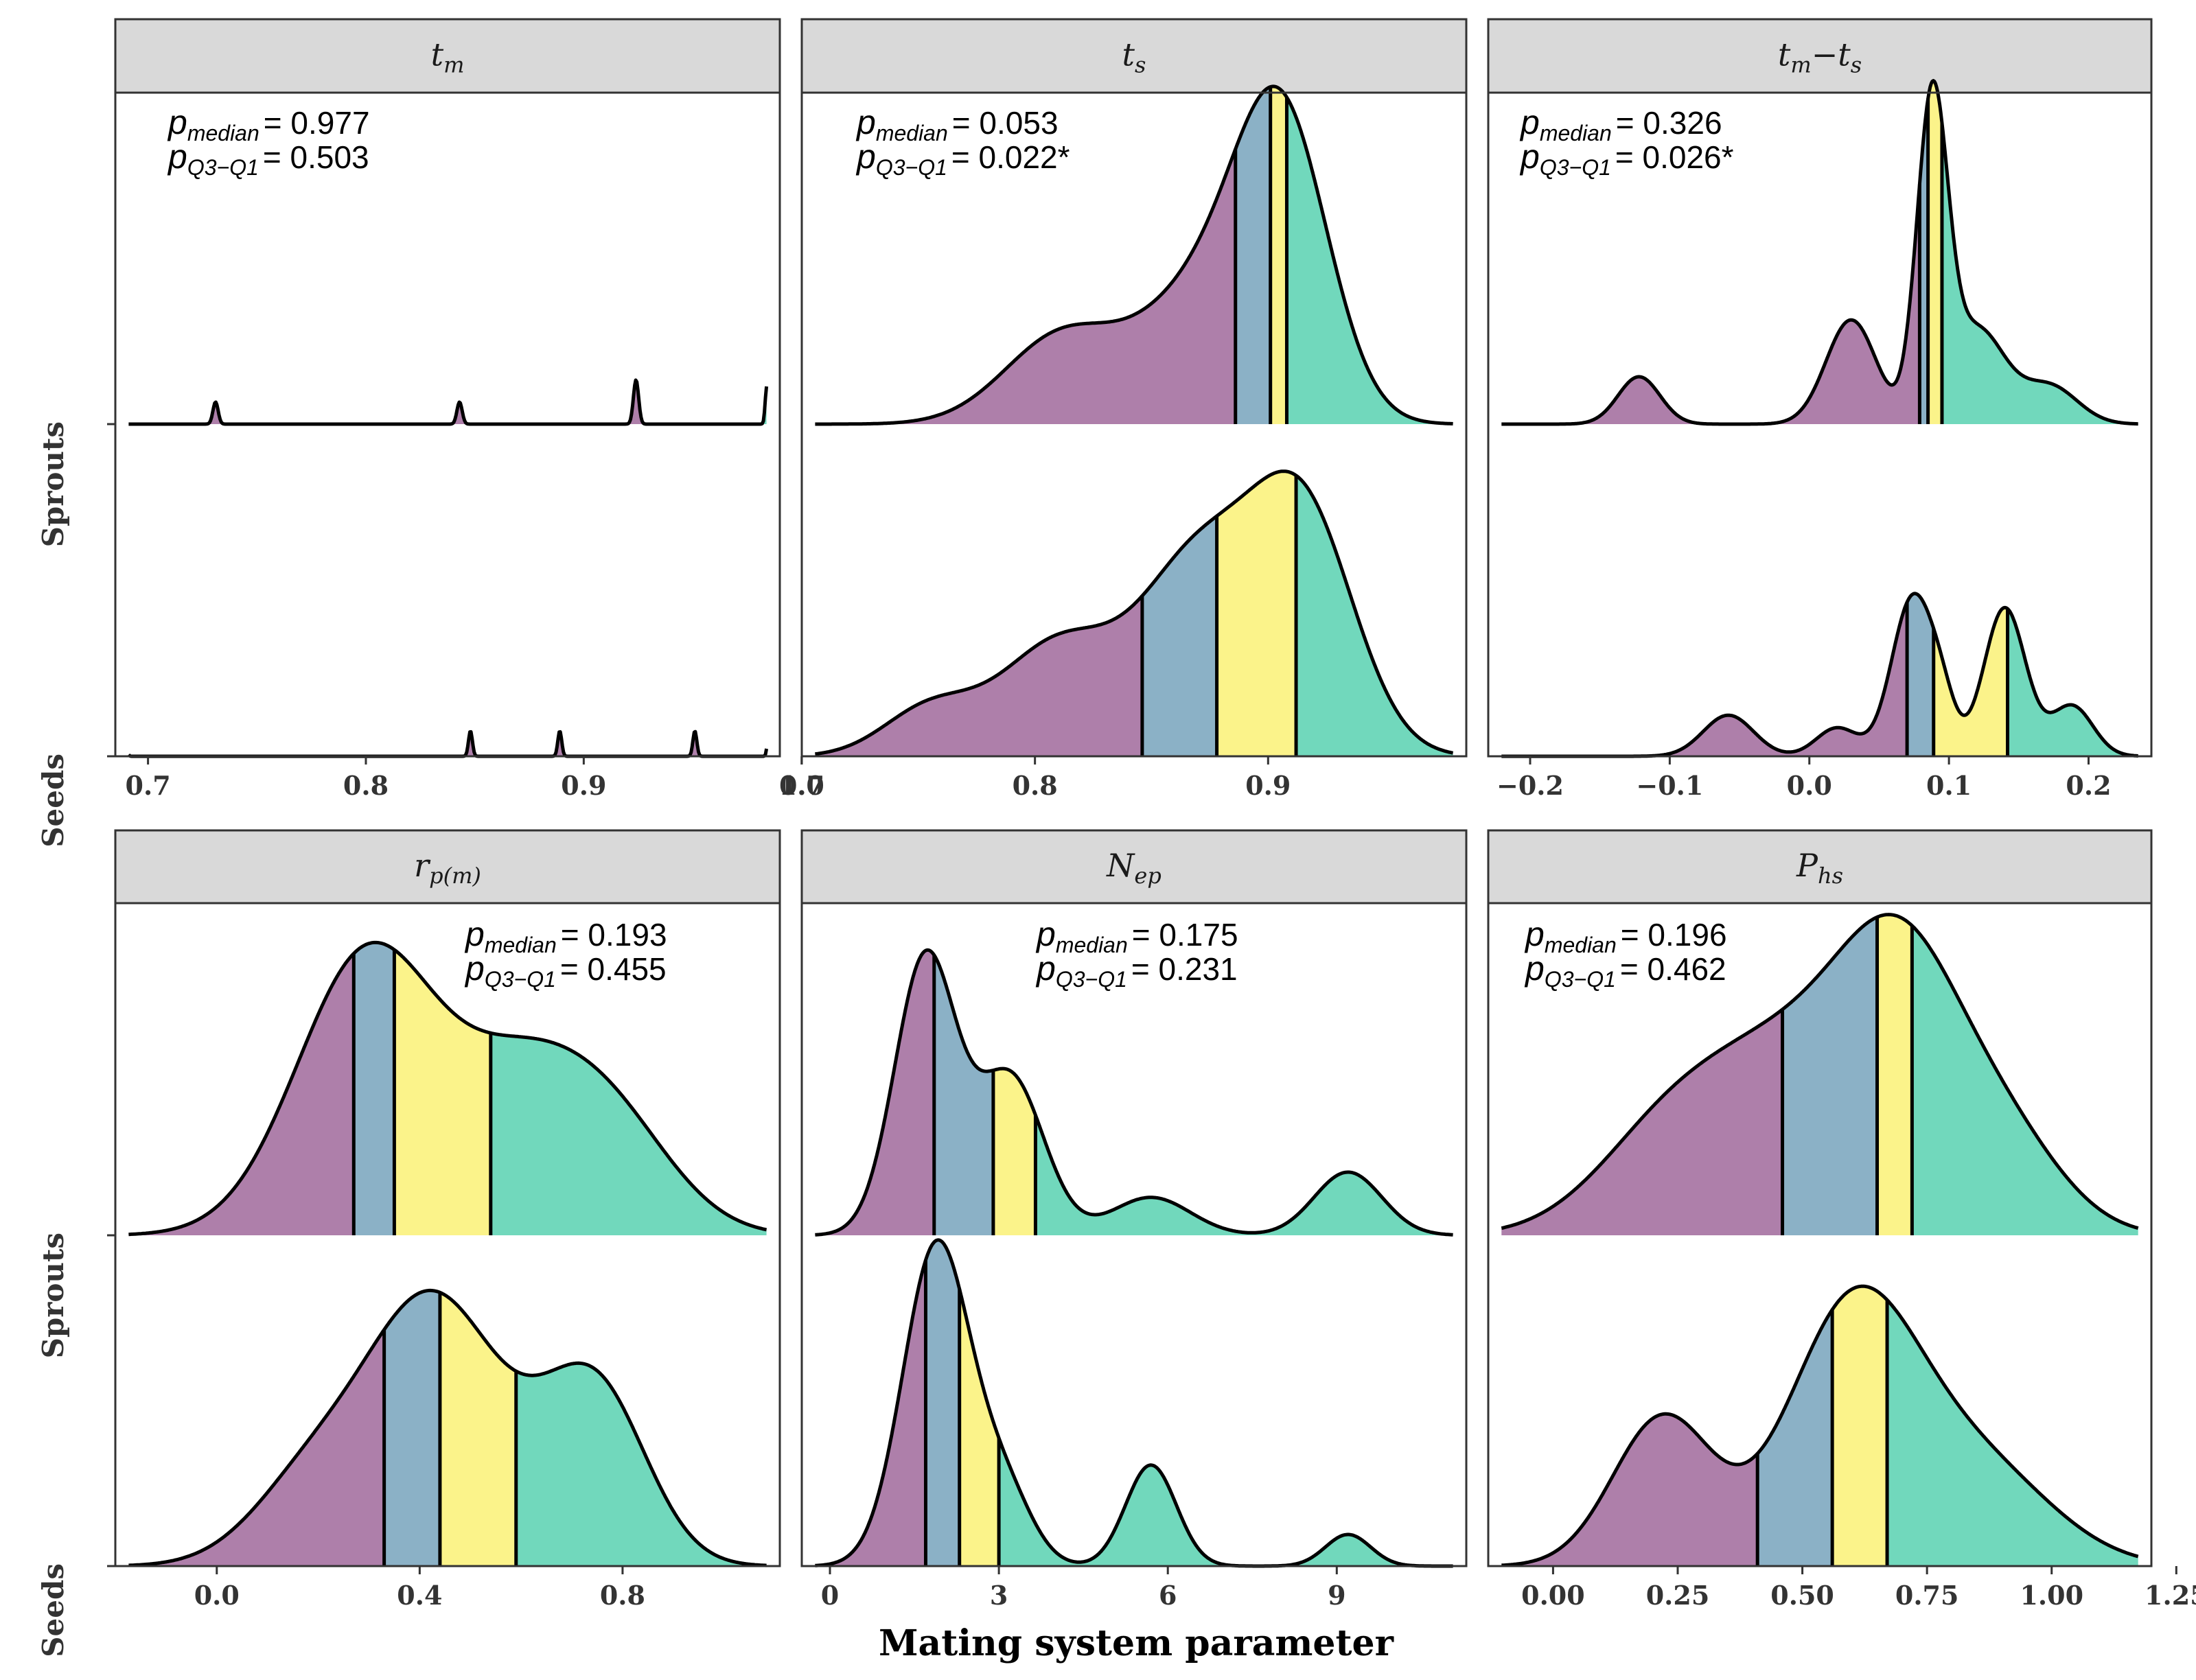  Describe the element at coordinates (1927, 1595) in the screenshot. I see `x-tick-label: 0.75` at that location.